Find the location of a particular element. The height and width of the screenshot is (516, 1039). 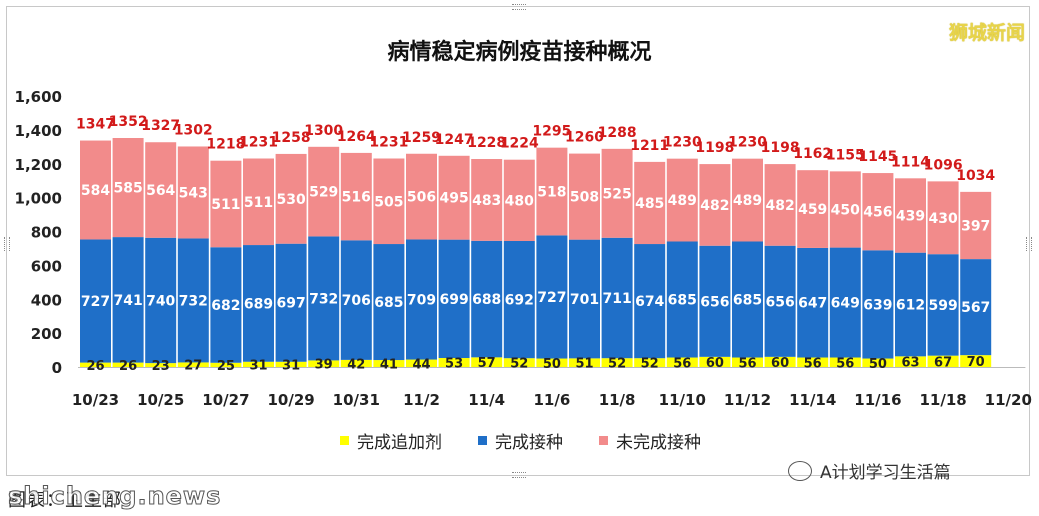

data-label: 674 is located at coordinates (649, 302).